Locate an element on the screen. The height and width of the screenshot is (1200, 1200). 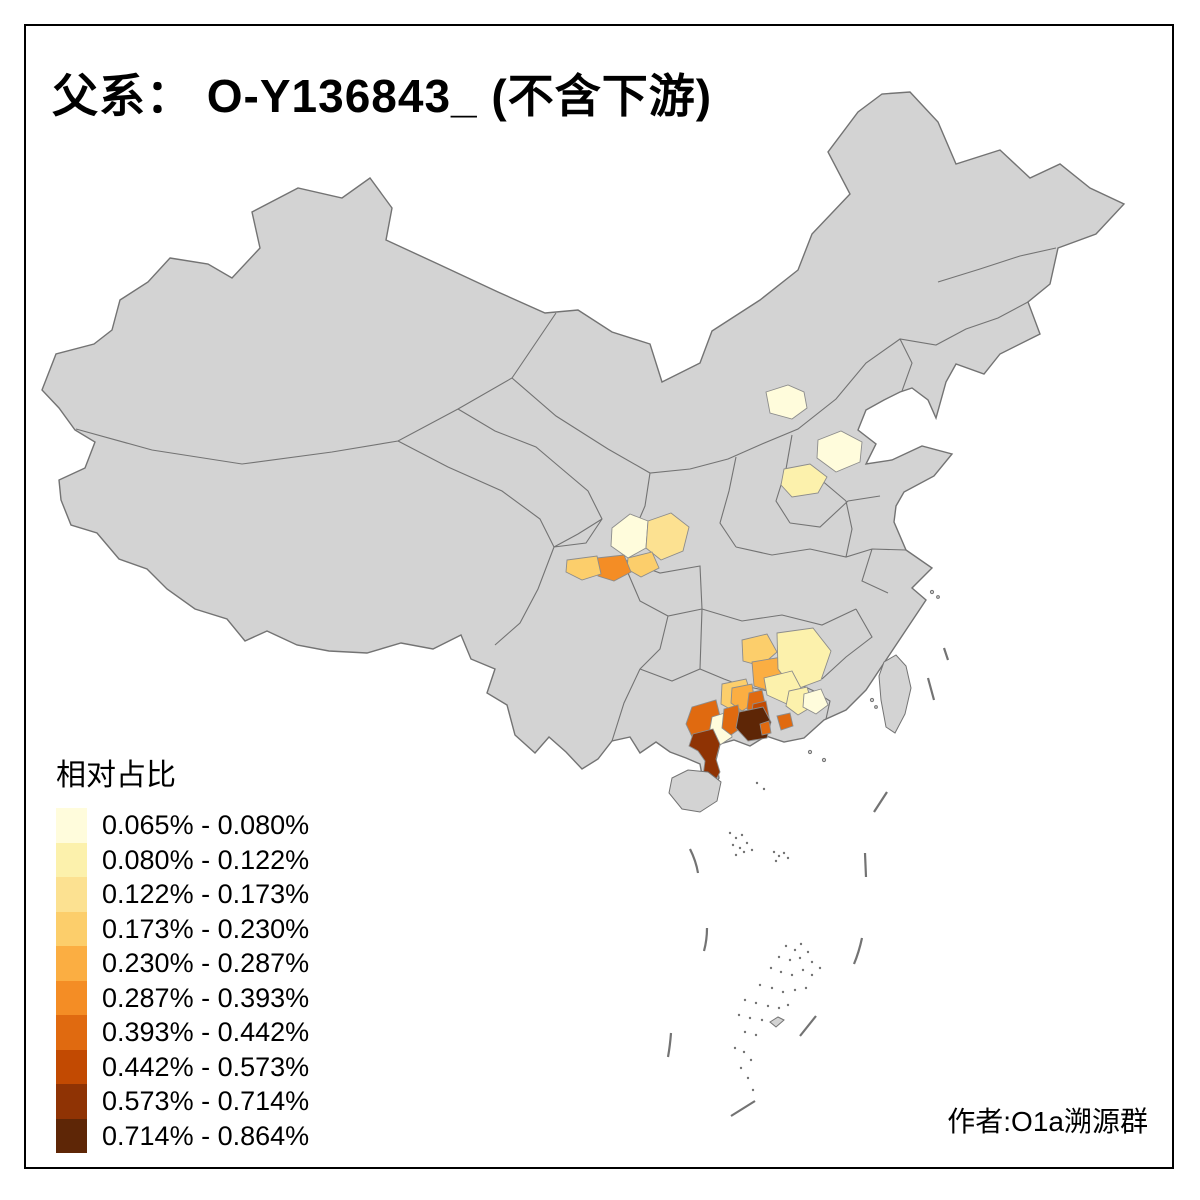
legend-row: 0.080% - 0.122% is located at coordinates (221, 859).